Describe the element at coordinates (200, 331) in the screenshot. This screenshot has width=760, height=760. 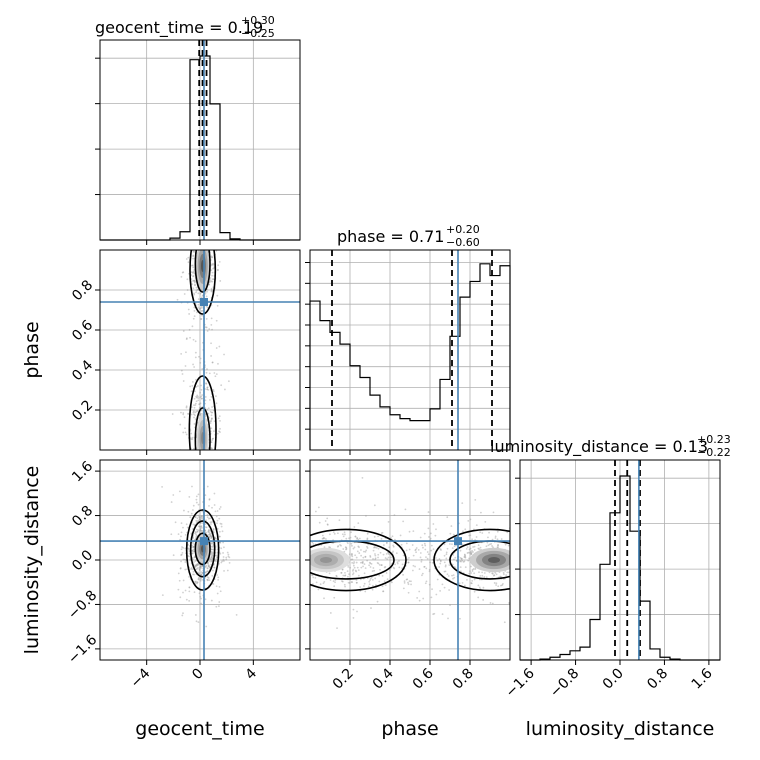
I see `plot-area` at that location.